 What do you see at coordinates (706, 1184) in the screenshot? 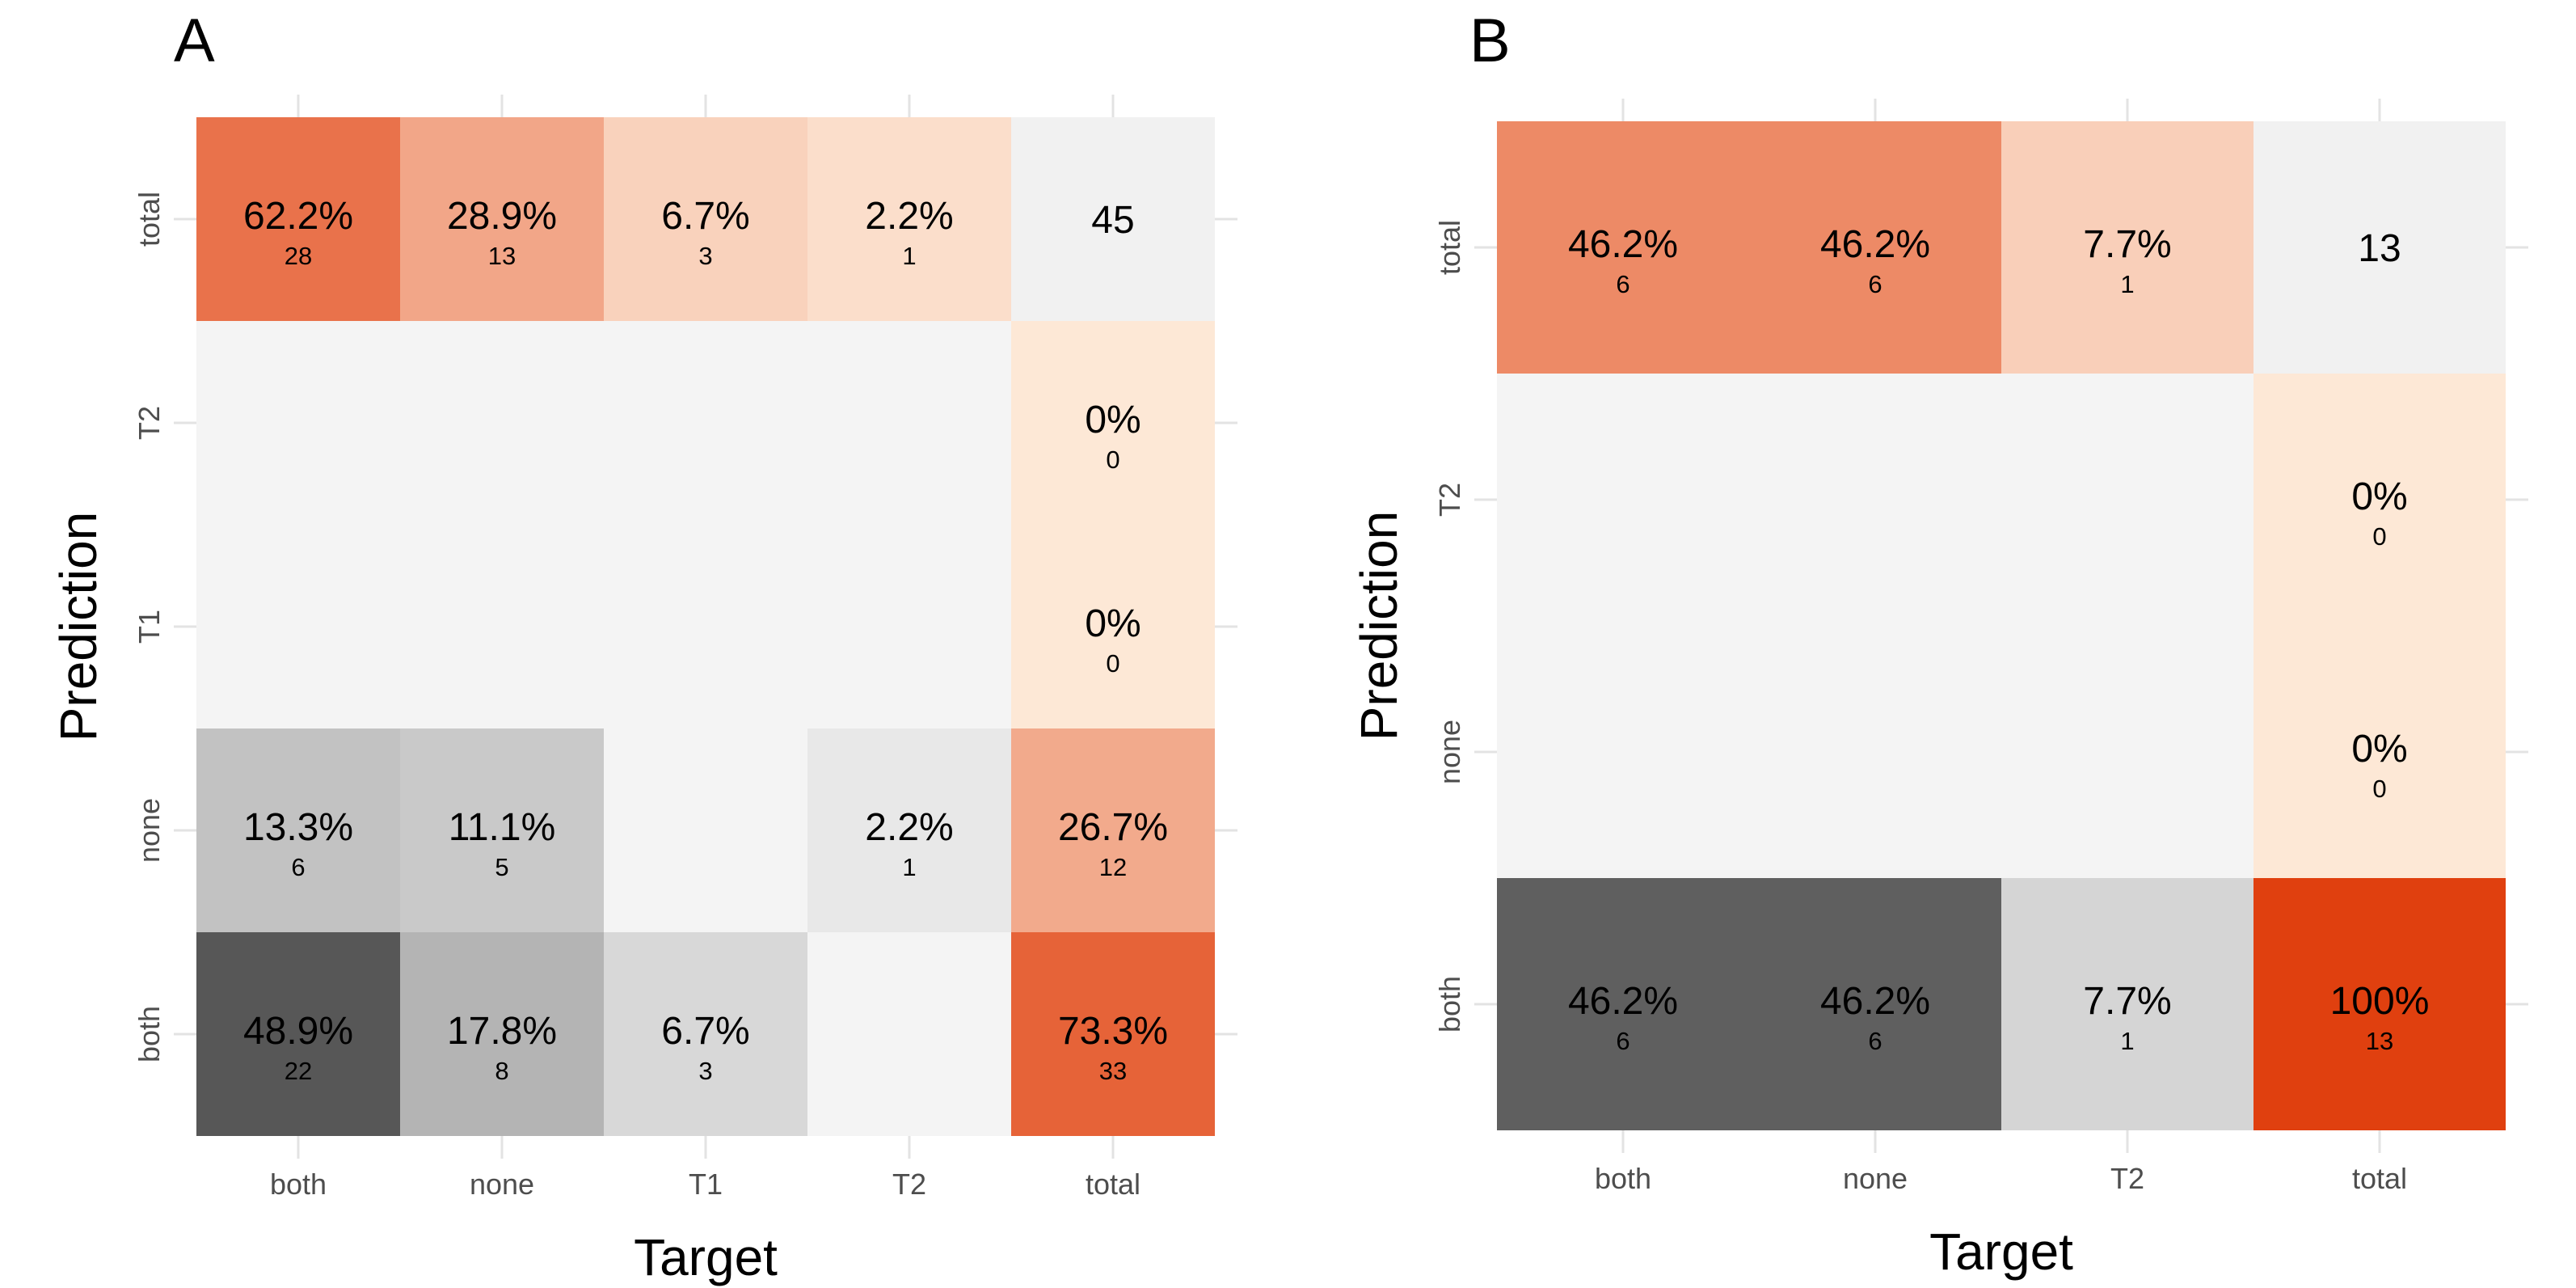
I see `x-tick-label: T1` at bounding box center [706, 1184].